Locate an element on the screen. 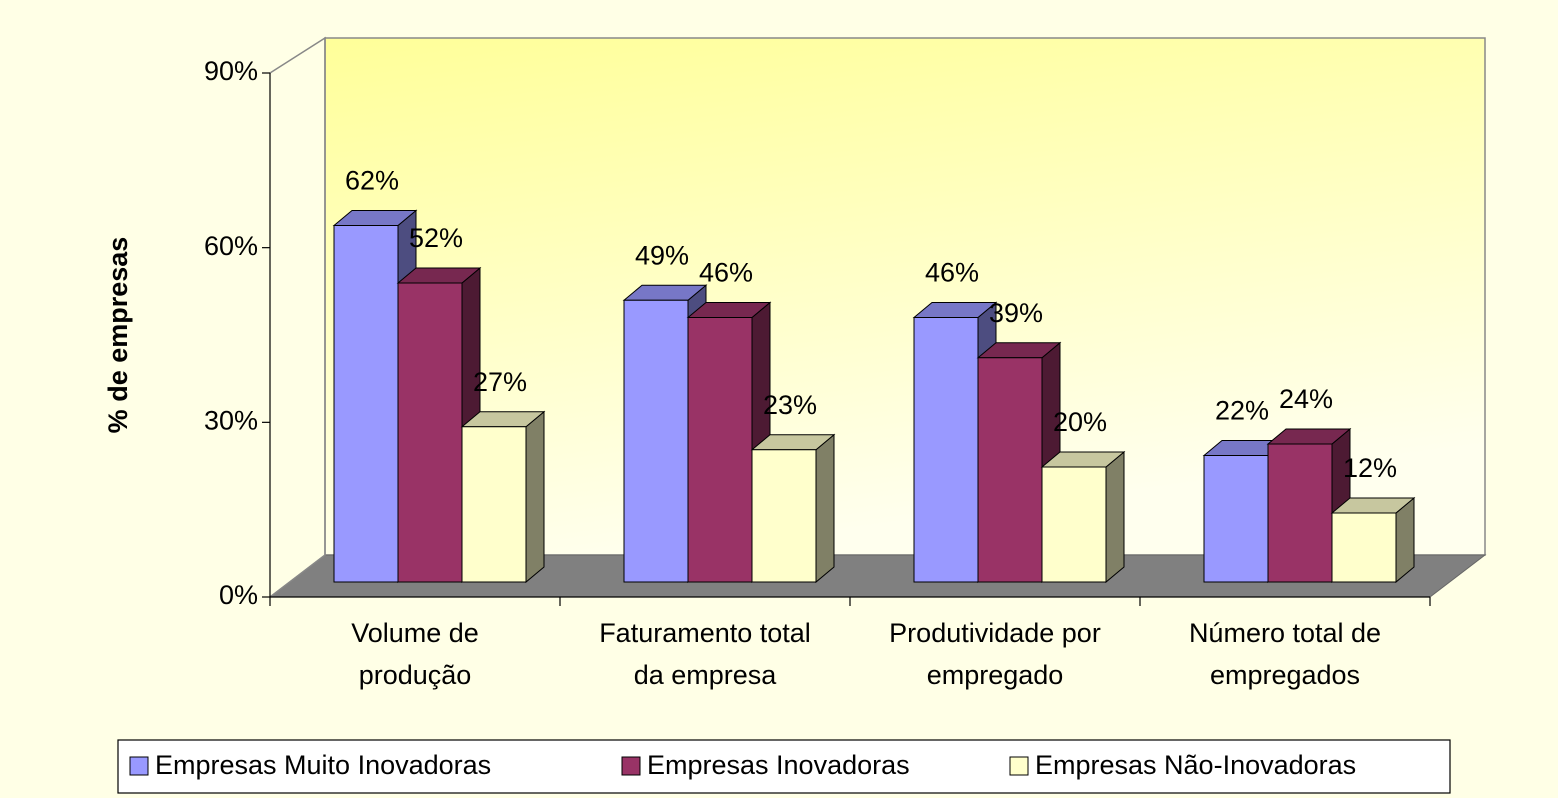 This screenshot has width=1558, height=798. x-tick-label: Produtividade por is located at coordinates (995, 633).